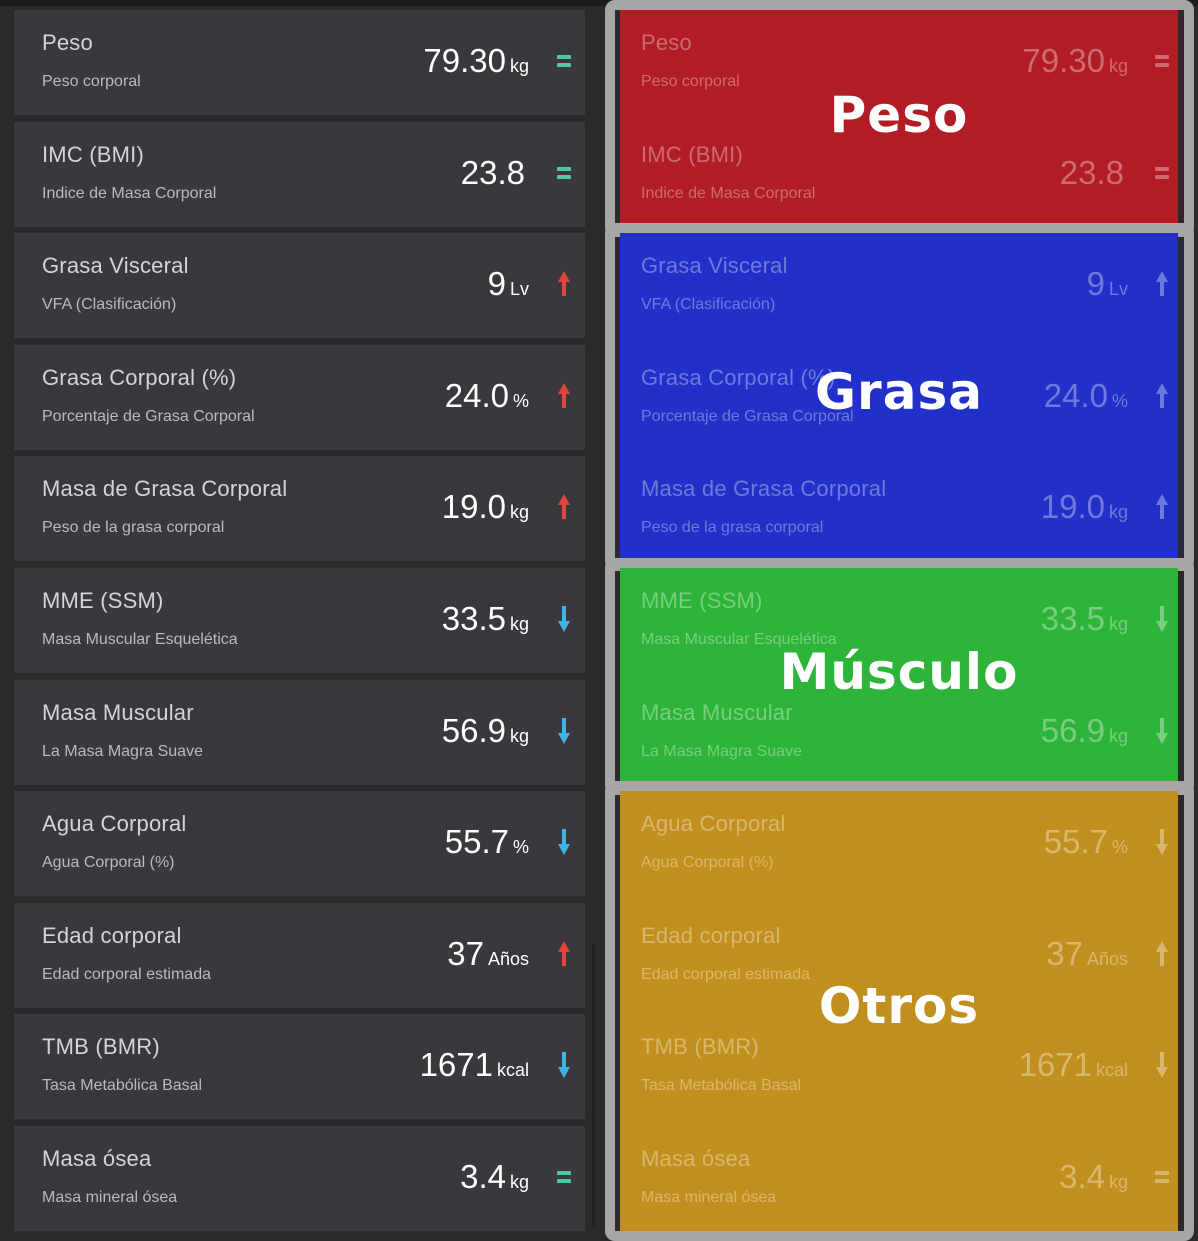  Describe the element at coordinates (725, 974) in the screenshot. I see `metric-subtitle: Edad corporal estimada` at that location.